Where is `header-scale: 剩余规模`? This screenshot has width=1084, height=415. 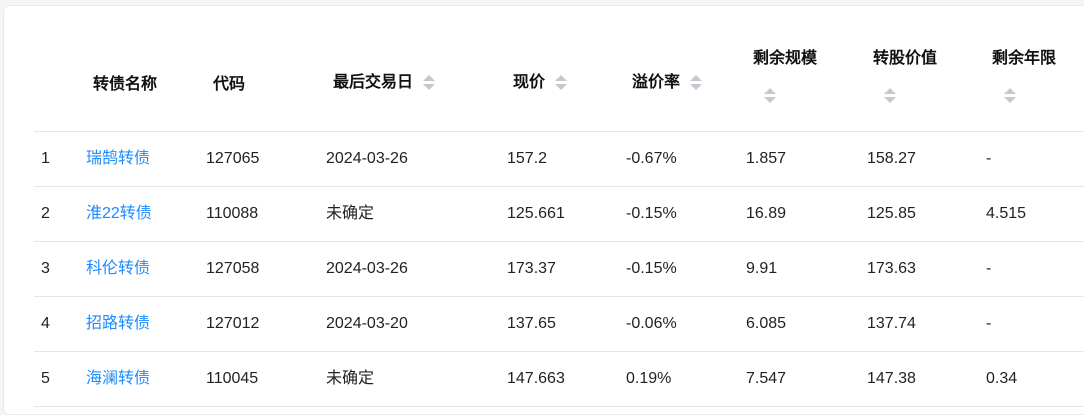
header-scale: 剩余规模 is located at coordinates (785, 58).